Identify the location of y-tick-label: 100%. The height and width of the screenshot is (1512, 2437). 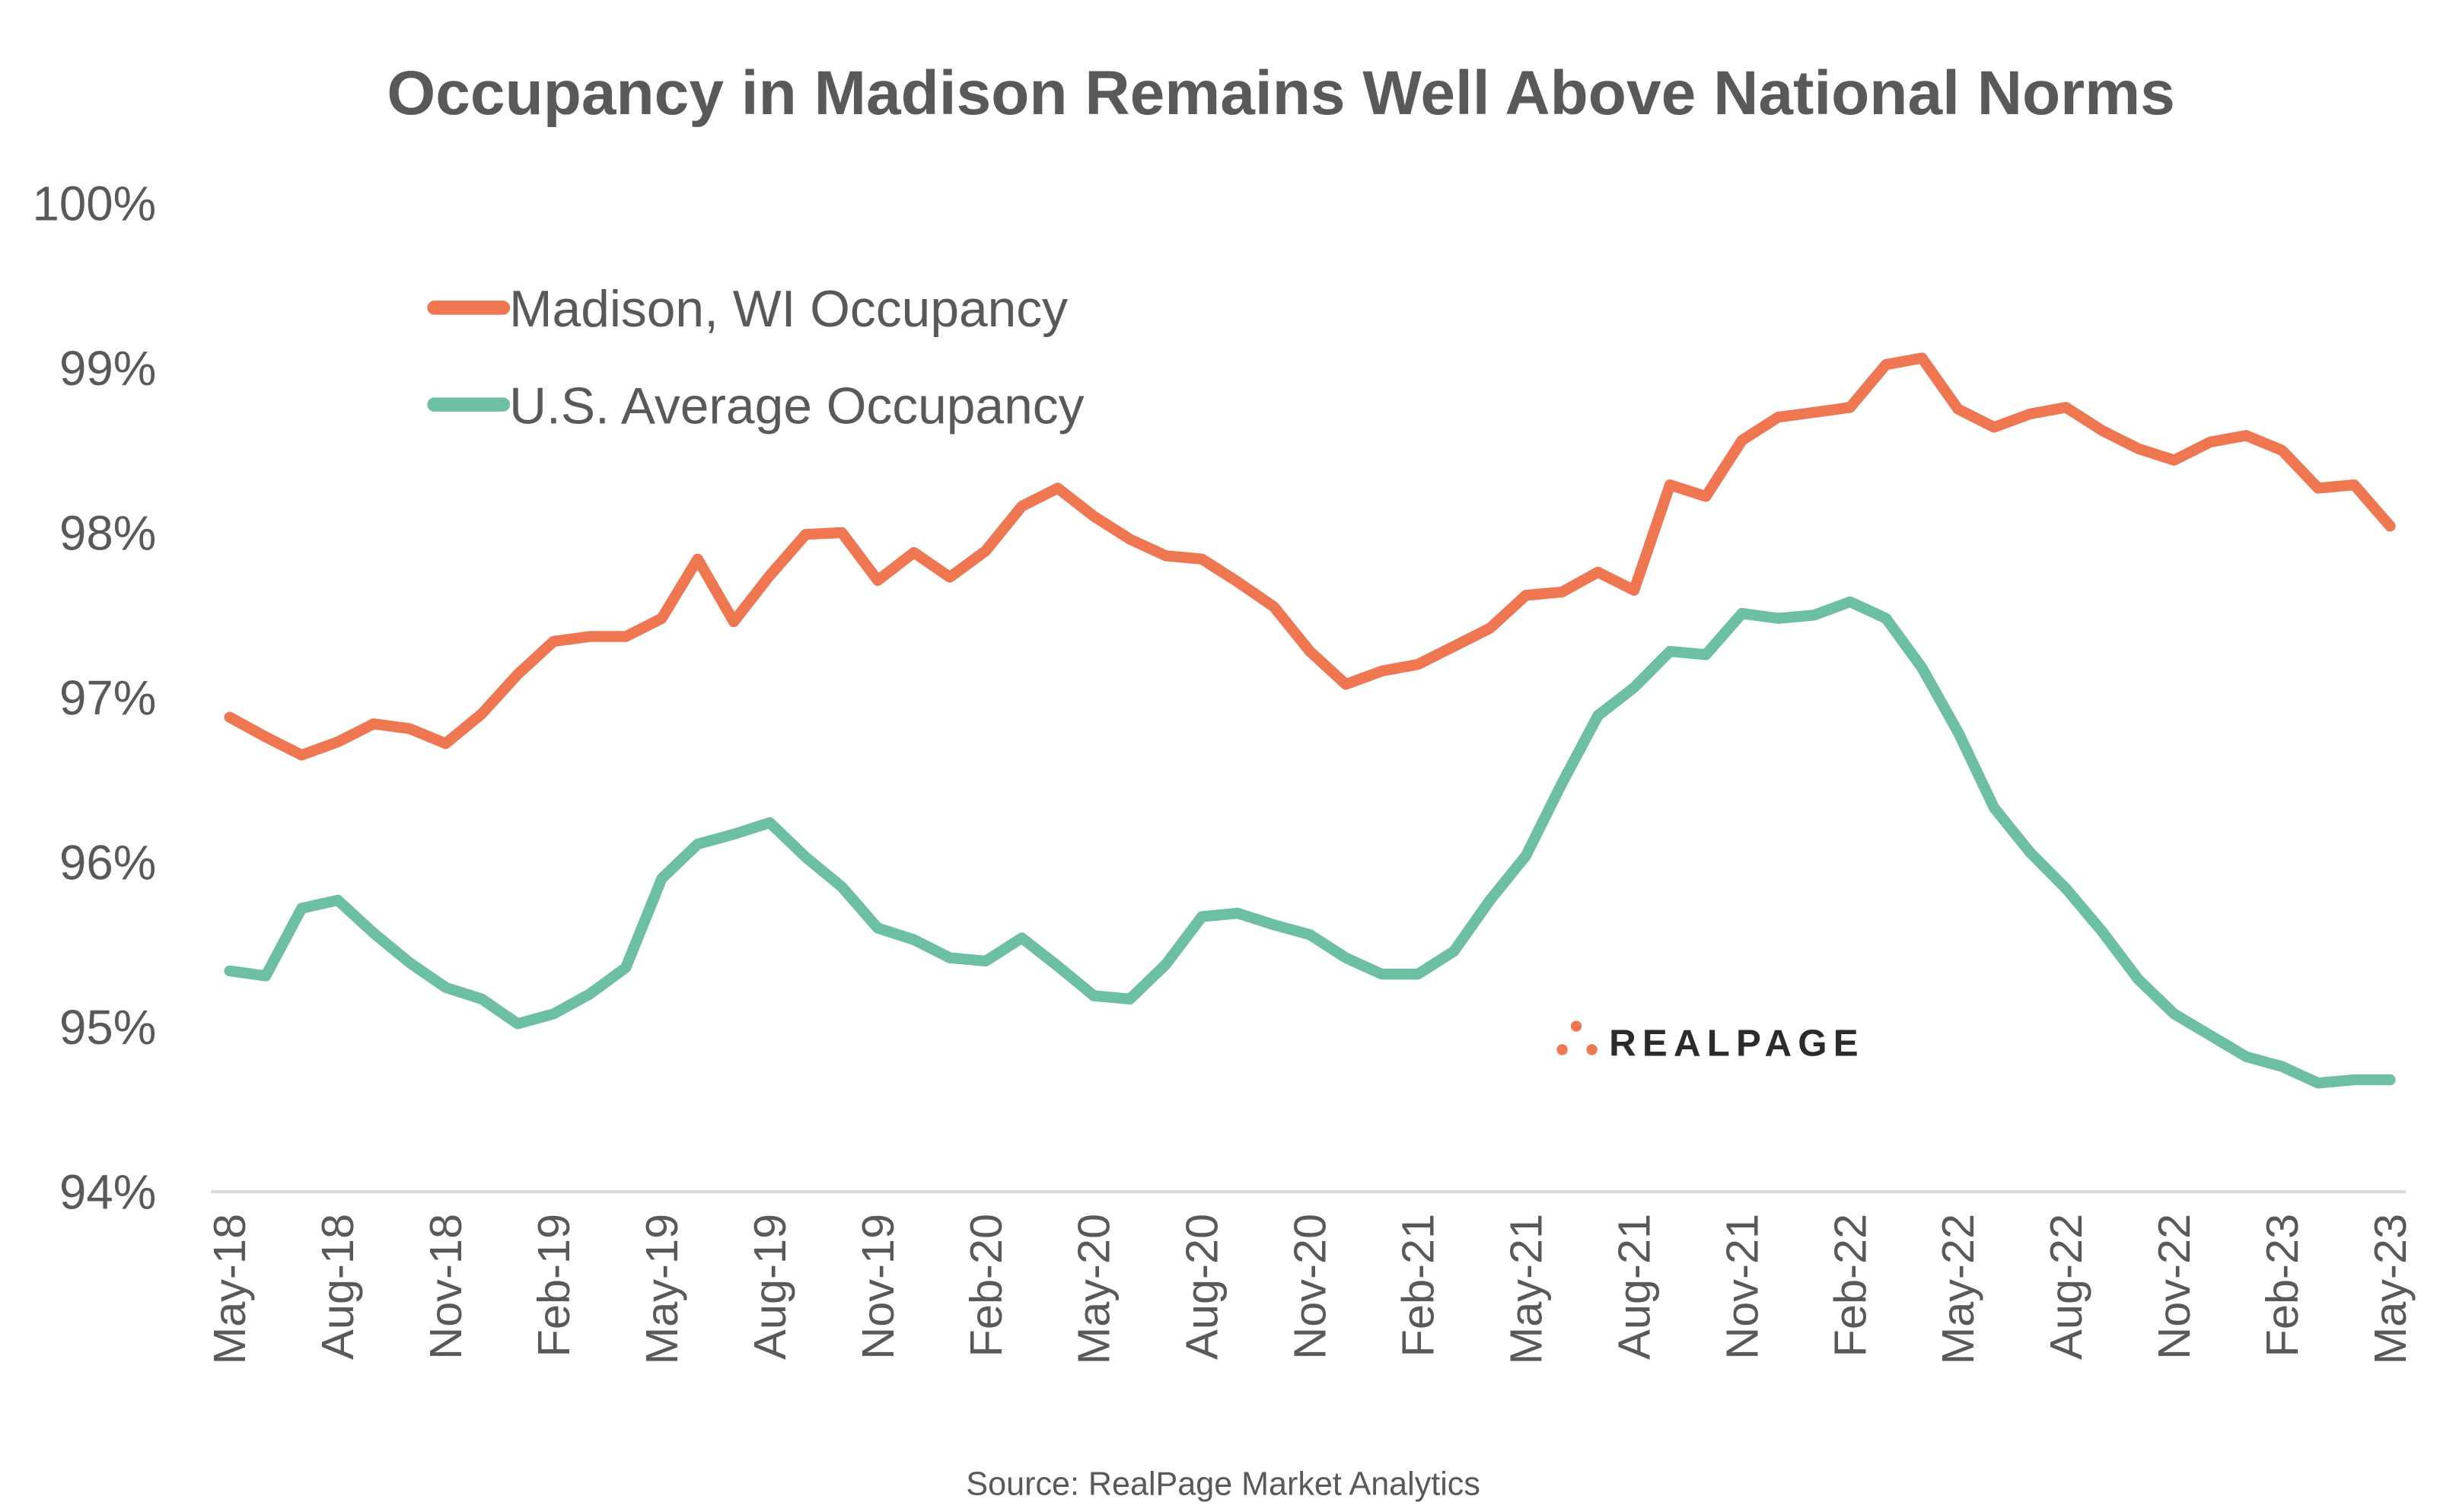
(95, 204).